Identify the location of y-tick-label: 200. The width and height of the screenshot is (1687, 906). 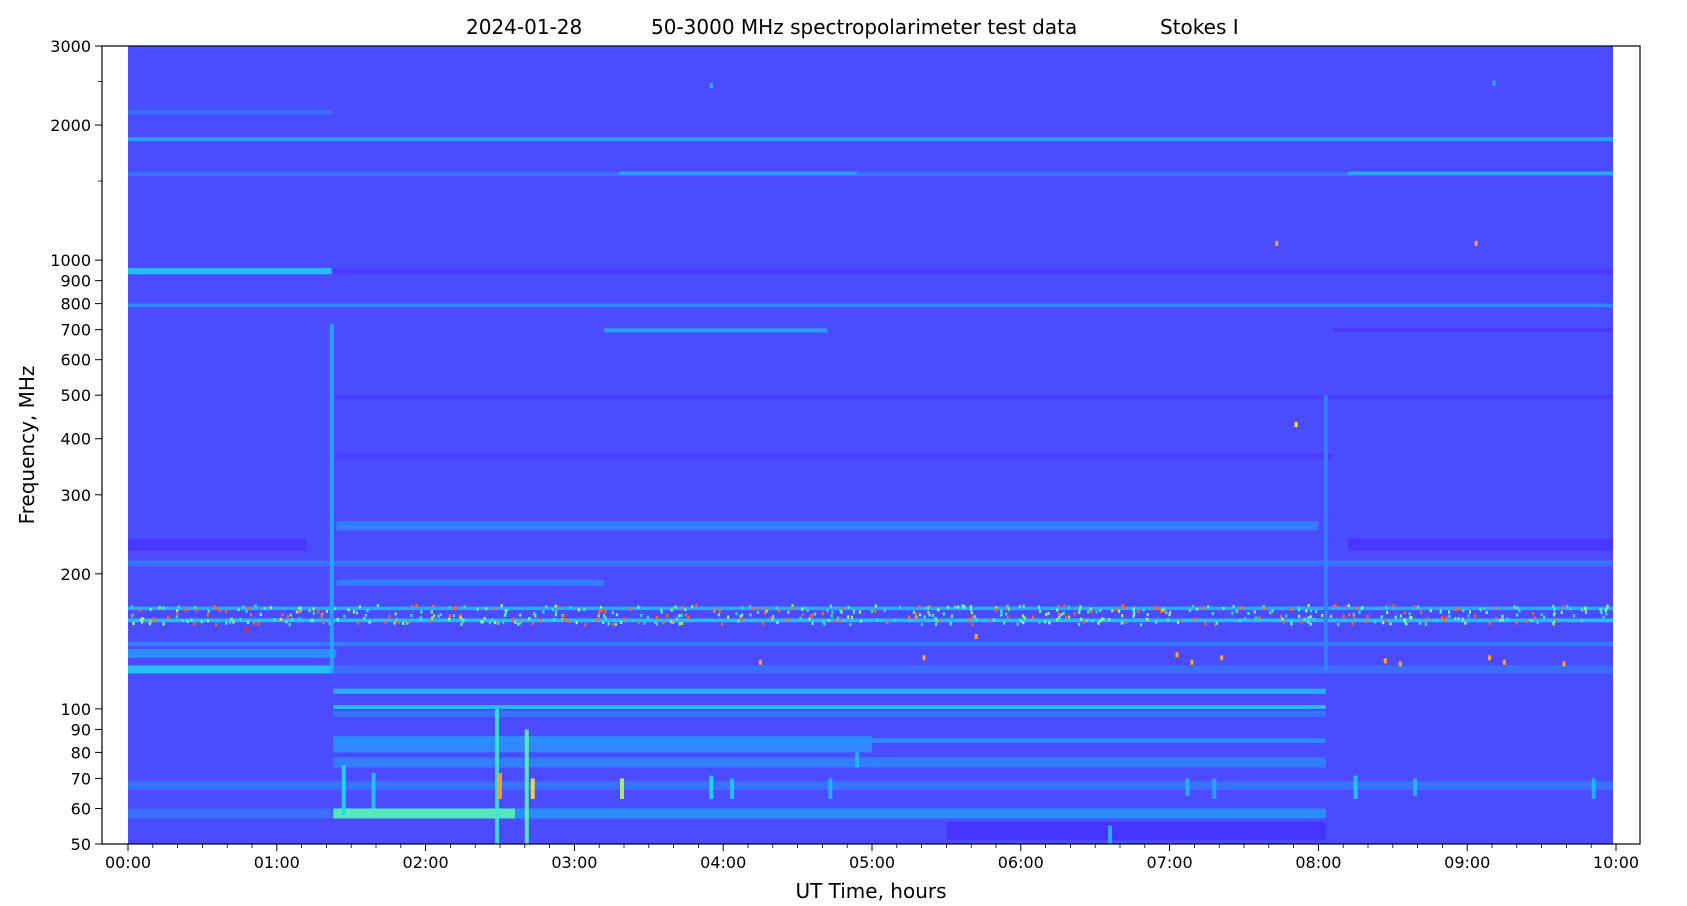
(75, 574).